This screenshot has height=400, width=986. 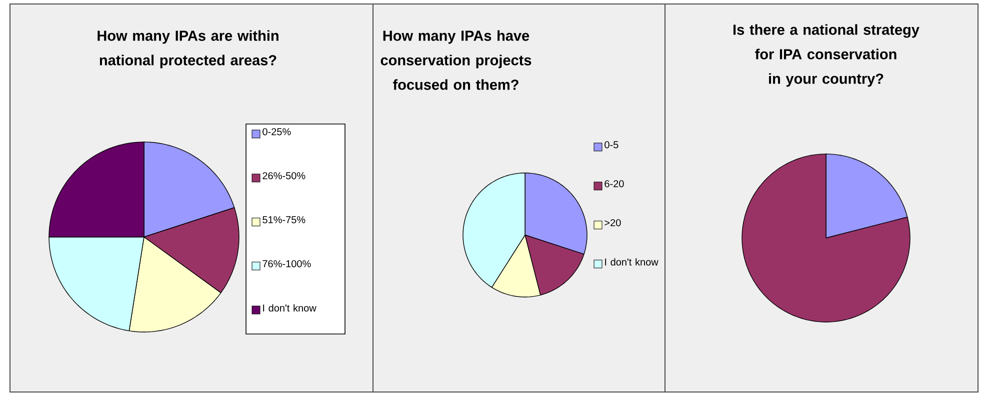 I want to click on legend-label: 0-5, so click(x=611, y=144).